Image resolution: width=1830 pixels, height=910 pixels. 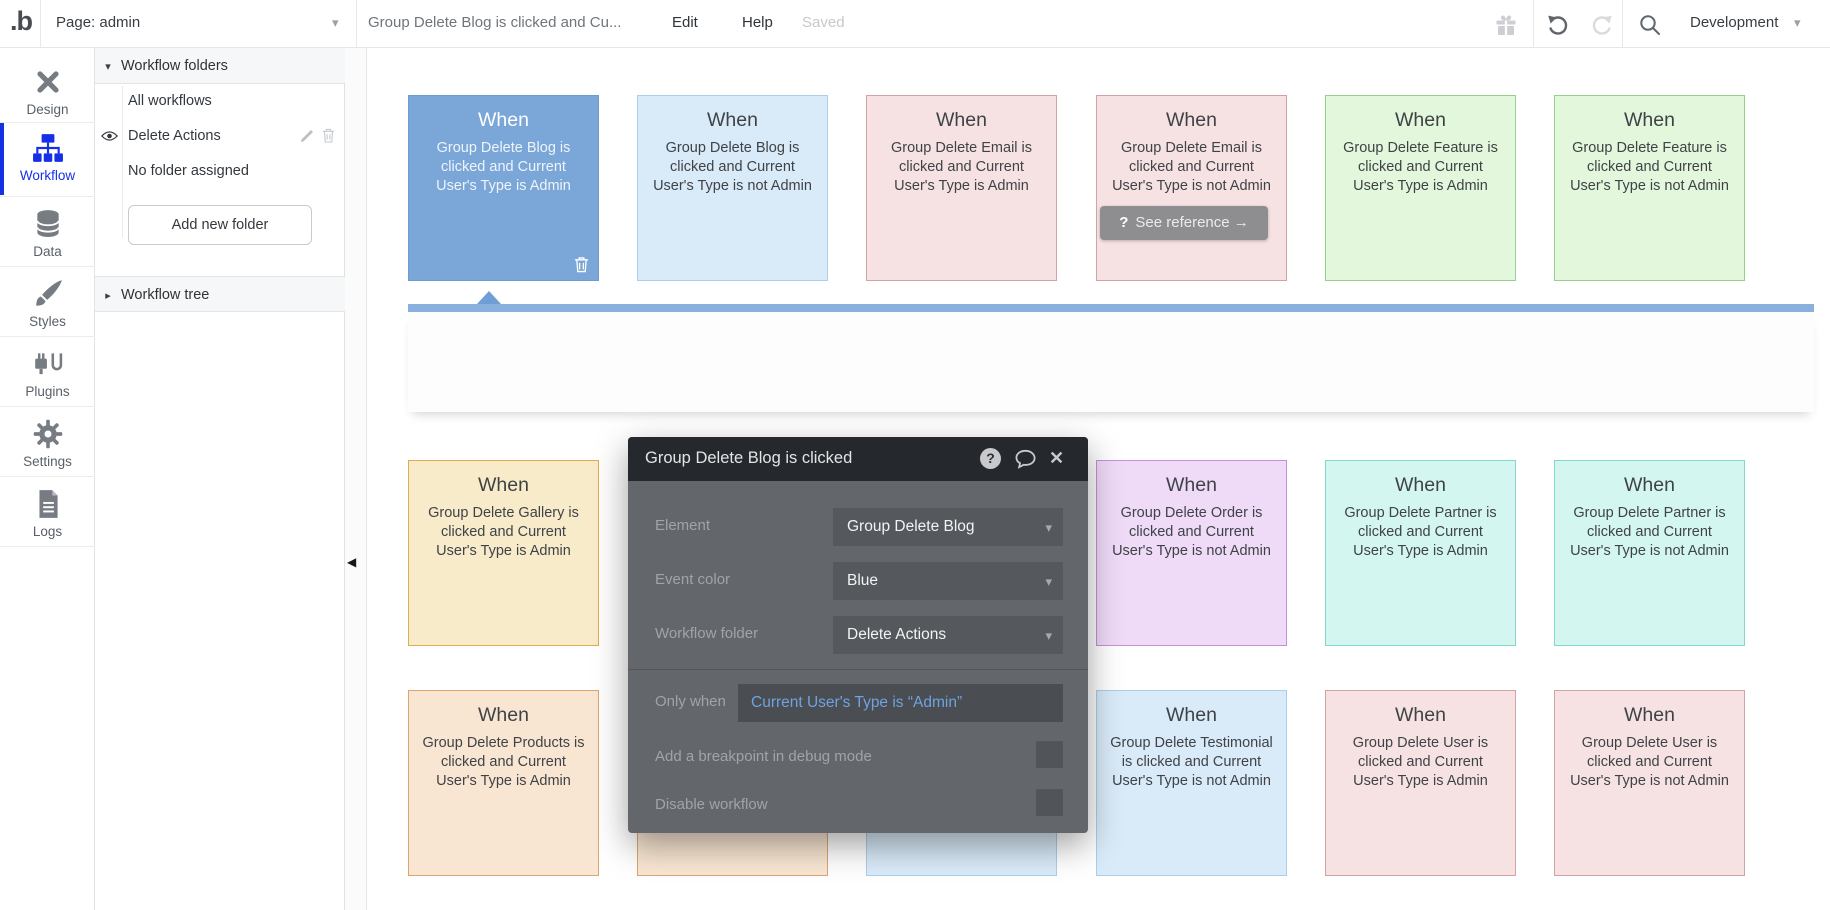 What do you see at coordinates (98, 22) in the screenshot?
I see `page-selector-label: Page: admin` at bounding box center [98, 22].